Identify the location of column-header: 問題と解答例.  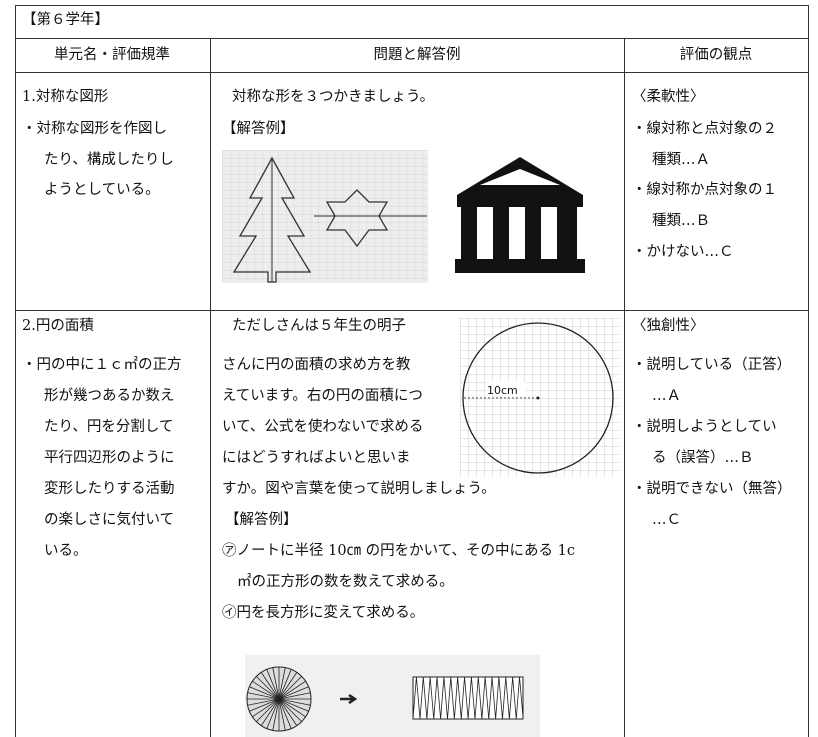
(417, 55).